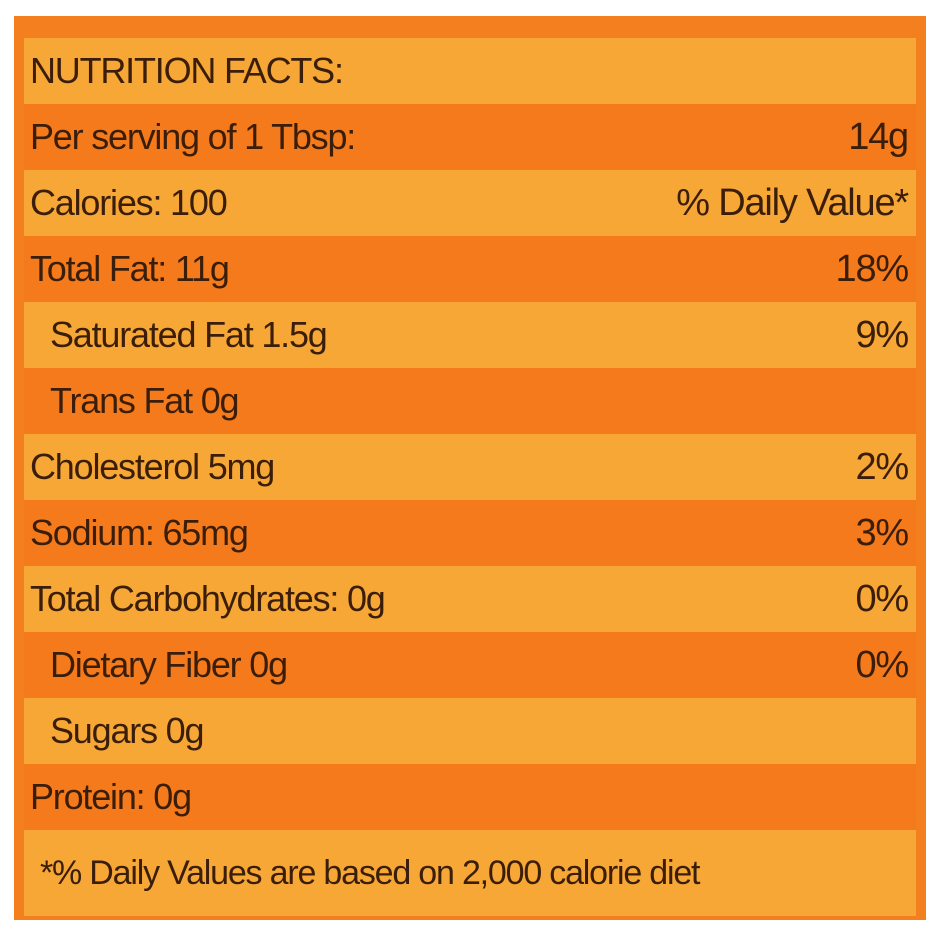 The width and height of the screenshot is (940, 940). Describe the element at coordinates (470, 731) in the screenshot. I see `row: Sugars 0g` at that location.